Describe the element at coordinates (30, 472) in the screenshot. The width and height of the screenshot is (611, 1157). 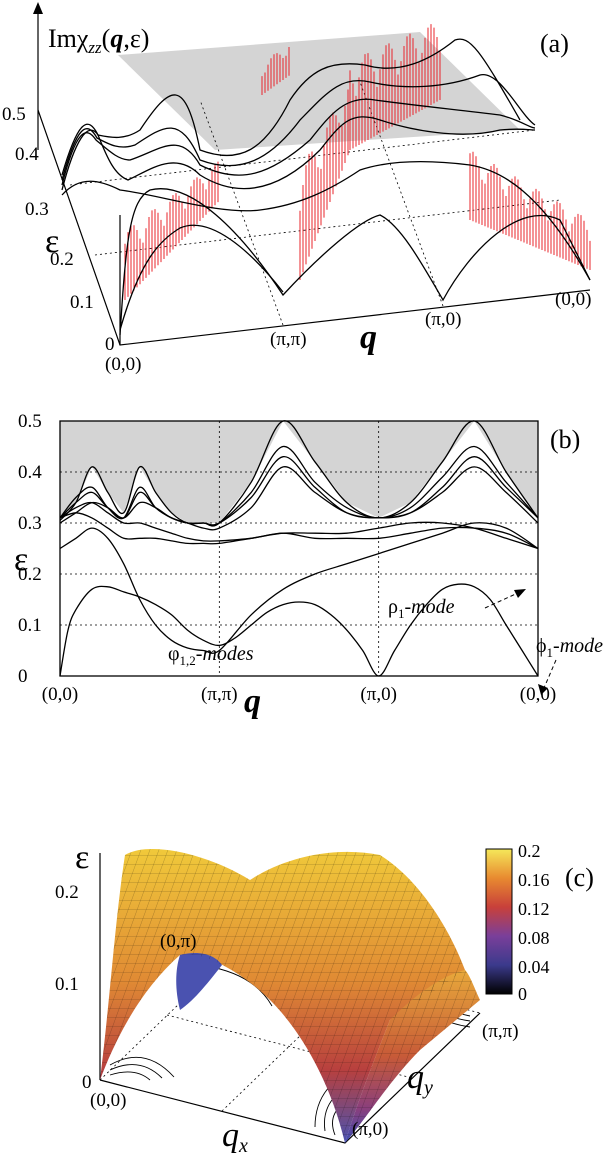
I see `panel-b-ytick: 0.4` at that location.